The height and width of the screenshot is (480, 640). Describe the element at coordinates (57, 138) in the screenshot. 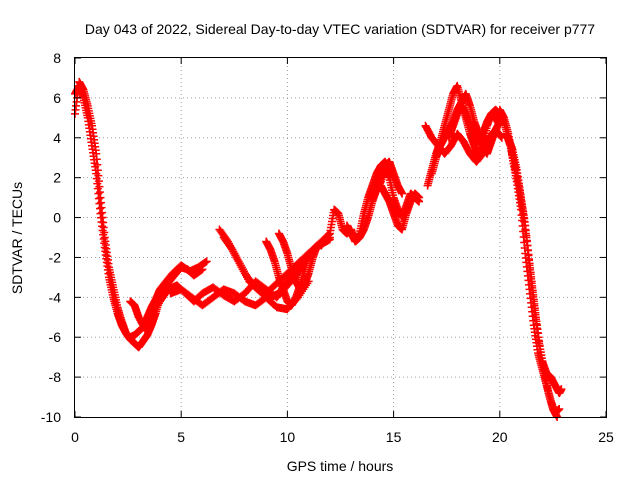

I see `y-tick-label: 4` at that location.